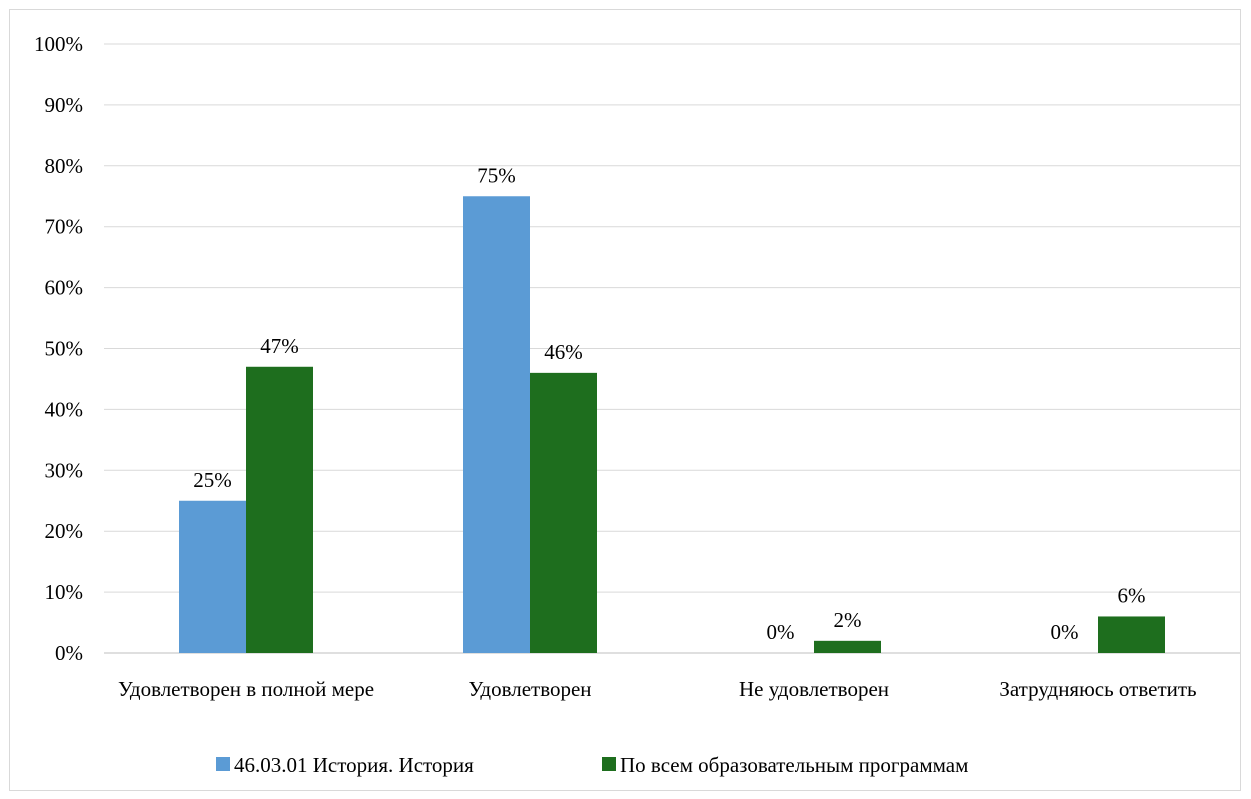 Image resolution: width=1251 pixels, height=799 pixels. Describe the element at coordinates (64, 105) in the screenshot. I see `y-tick-label: 90%` at that location.